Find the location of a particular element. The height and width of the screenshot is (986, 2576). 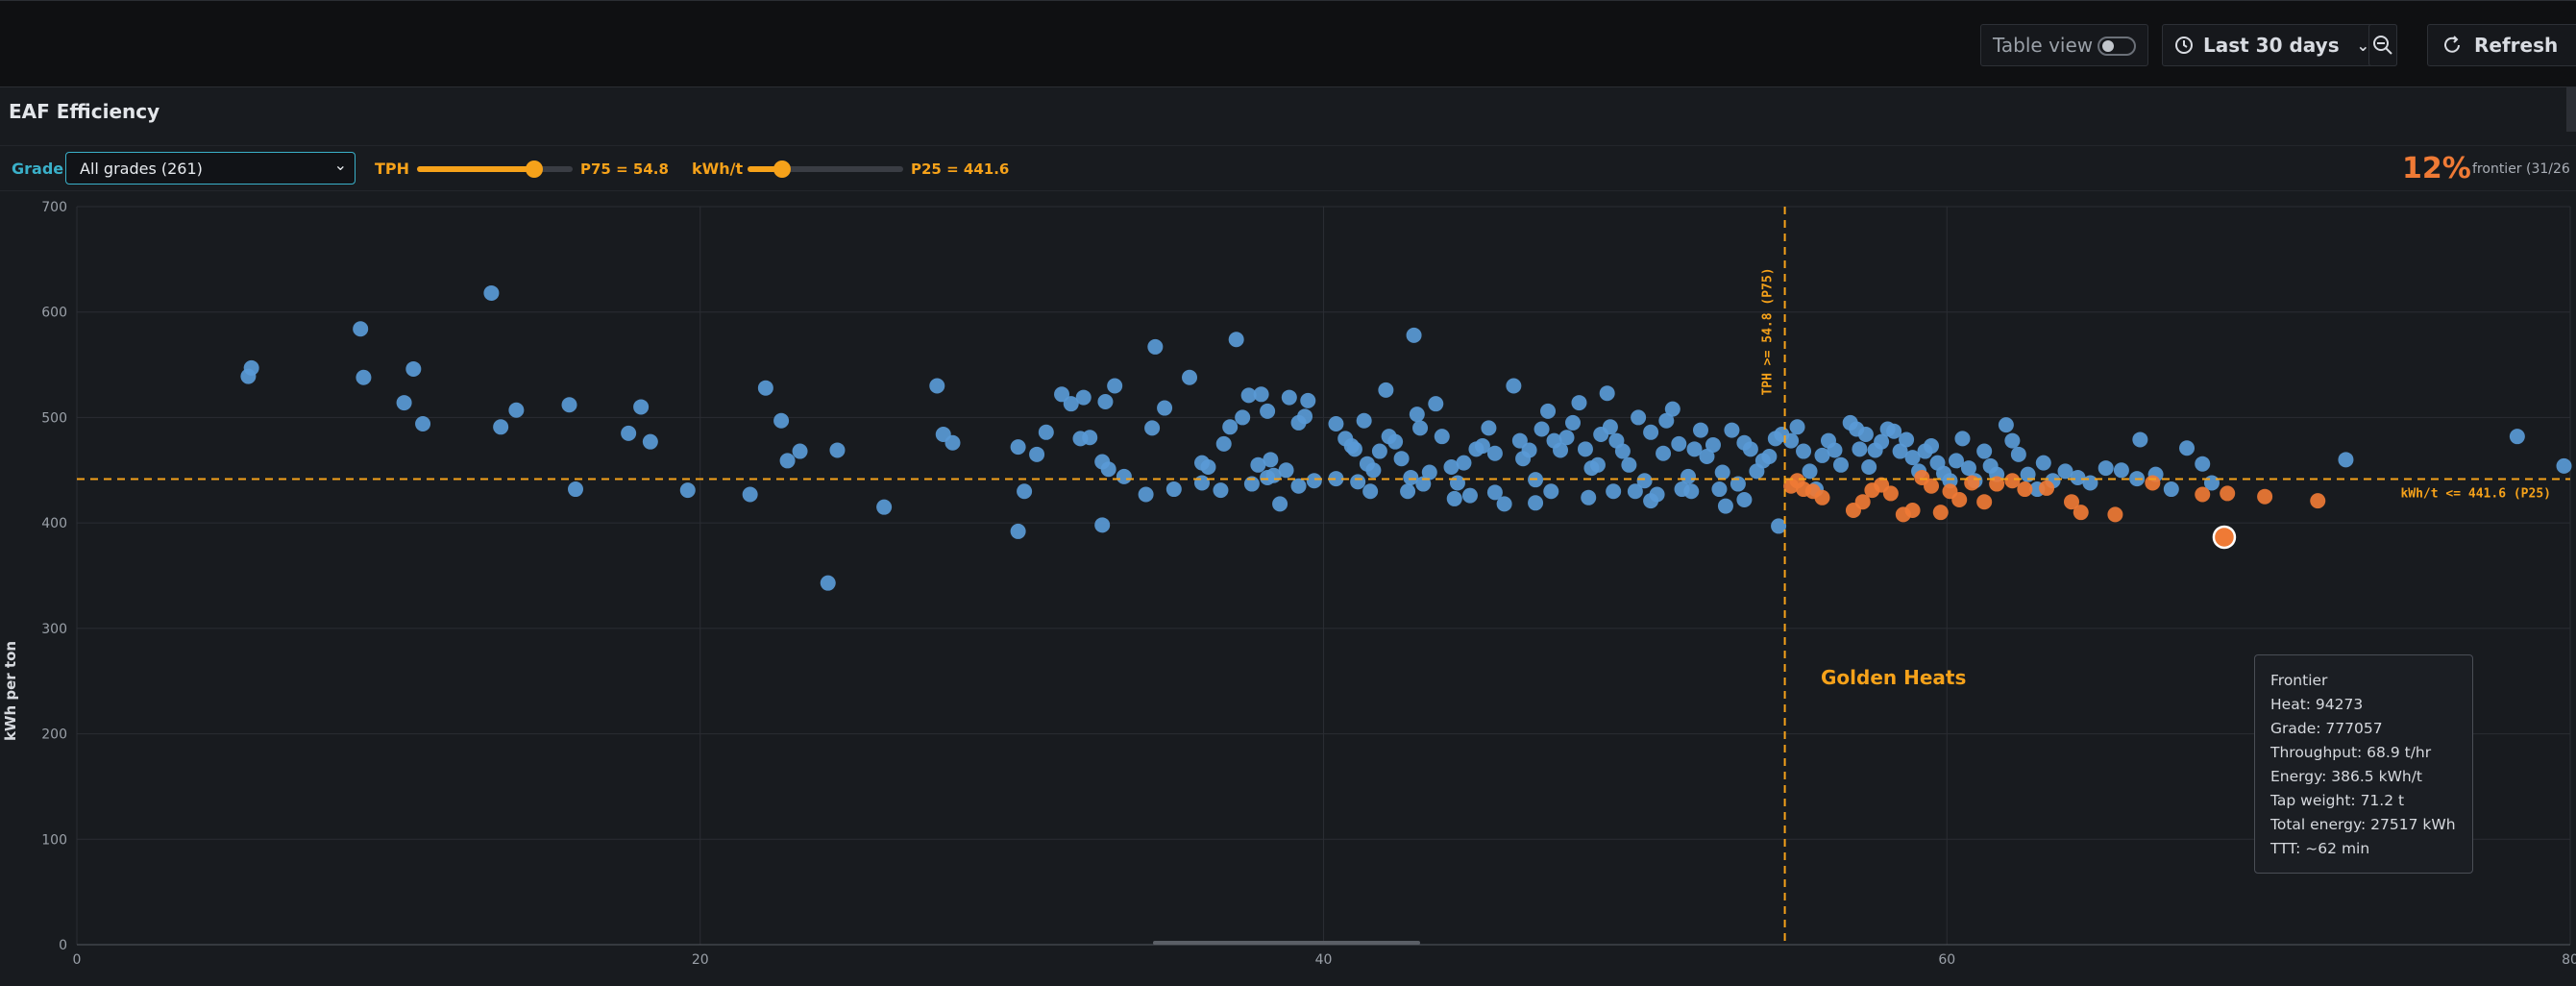

highlighted-point is located at coordinates (2224, 537).